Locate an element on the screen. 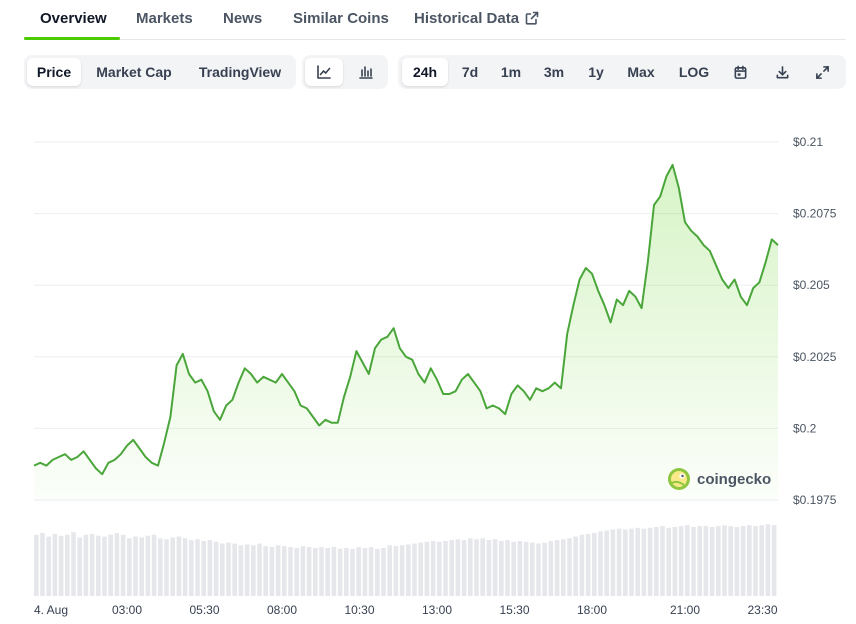 Image resolution: width=856 pixels, height=624 pixels. watermark-text: coingecko is located at coordinates (734, 479).